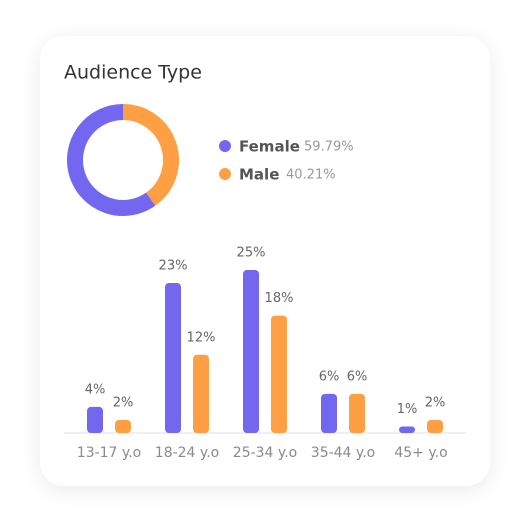 This screenshot has width=530, height=530. What do you see at coordinates (407, 409) in the screenshot?
I see `bar-value-label: 1%` at bounding box center [407, 409].